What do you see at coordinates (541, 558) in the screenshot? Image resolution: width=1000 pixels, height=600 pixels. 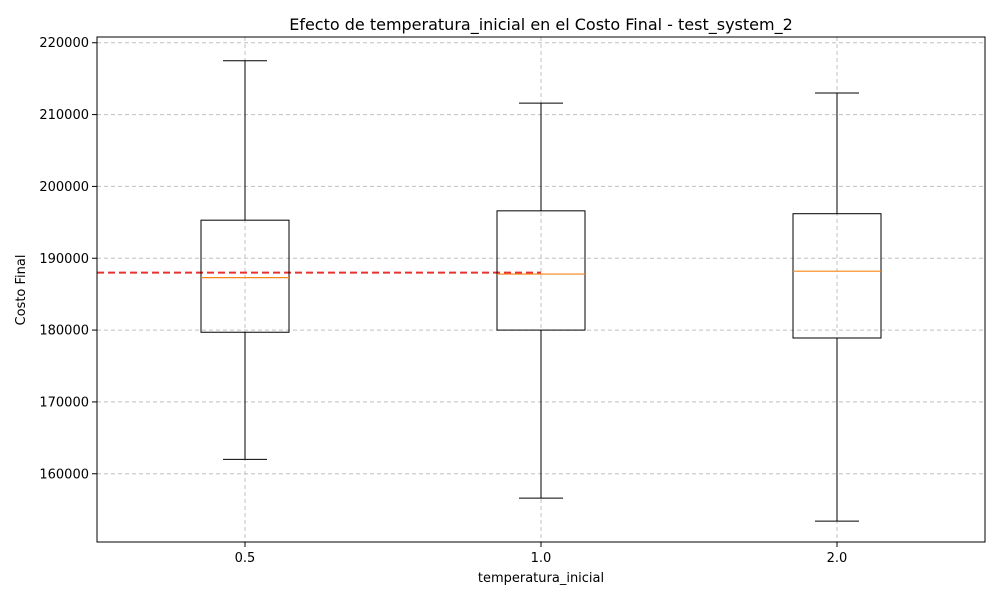 I see `x-tick-label: 1.0` at bounding box center [541, 558].